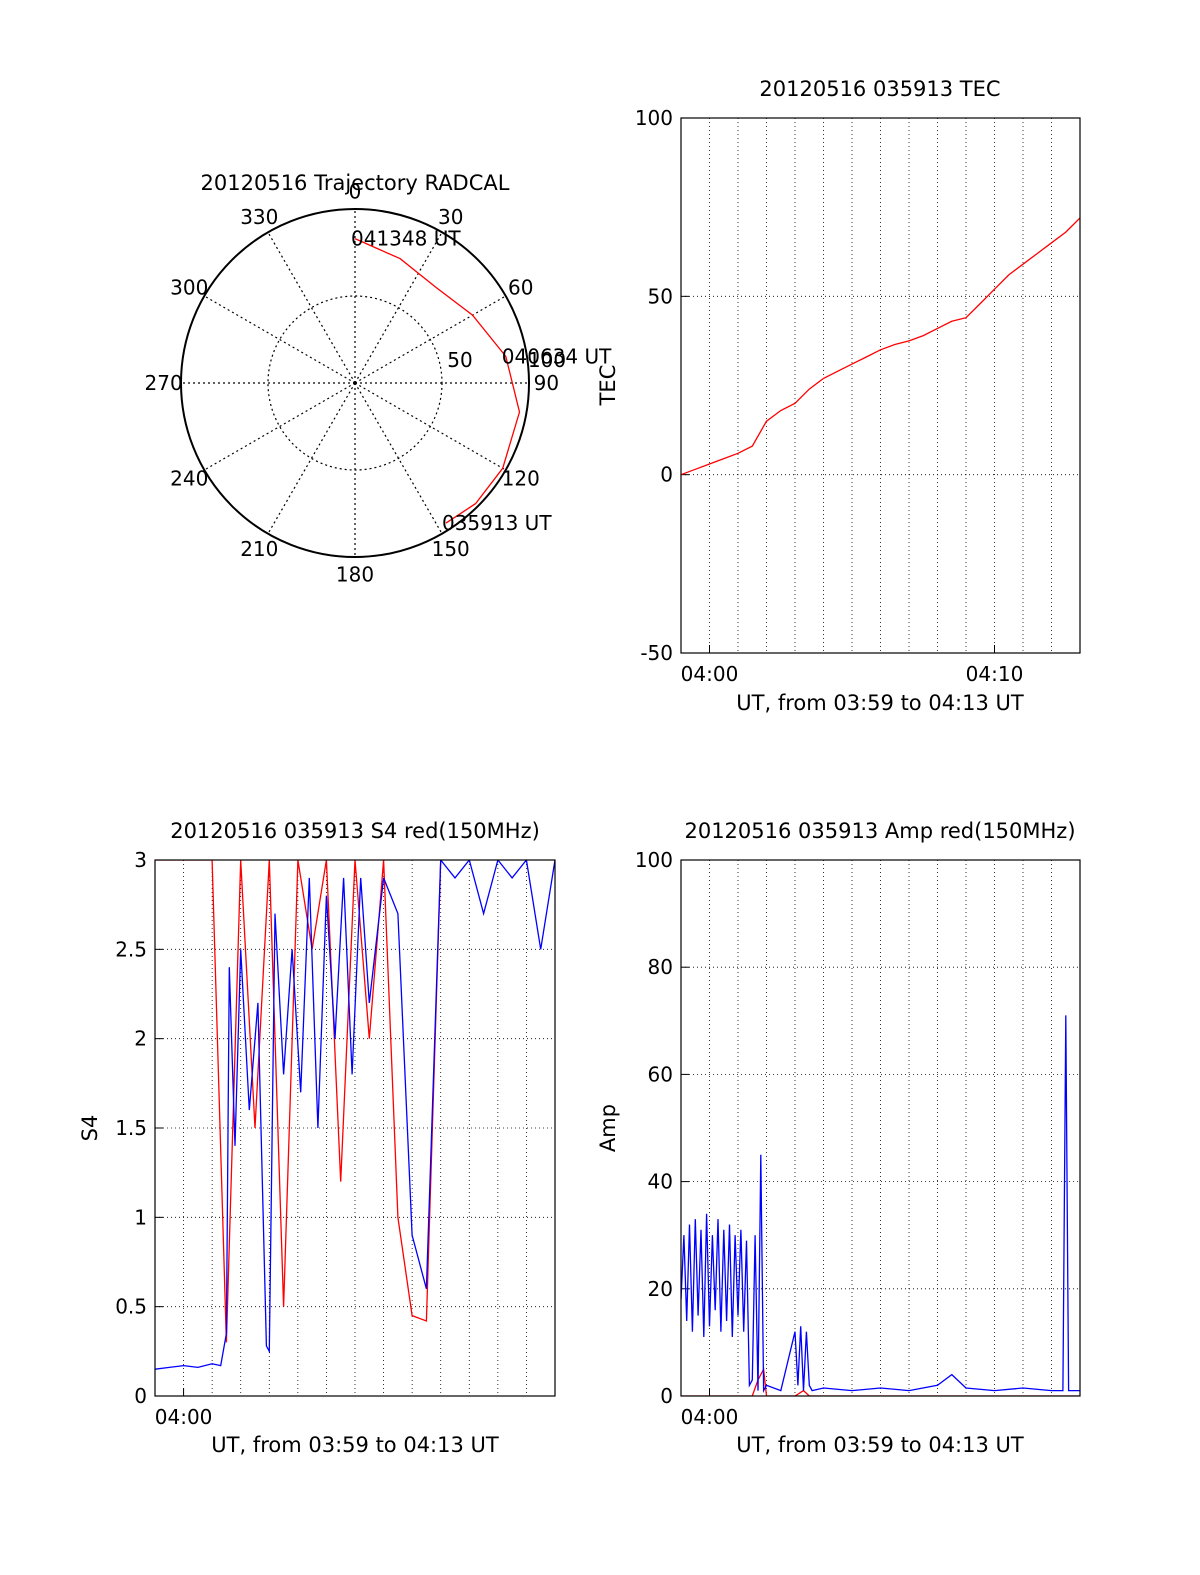  I want to click on polar-series: 041348 UT 040634 UT 035913 UT, so click(481, 381).